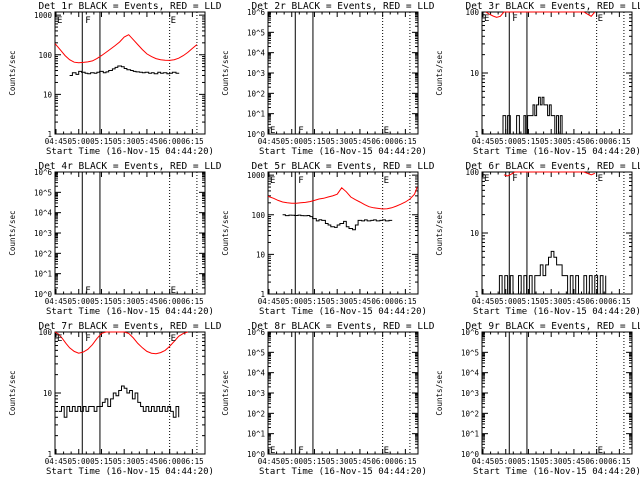 The height and width of the screenshot is (480, 640). I want to click on chart-title: Det 7r BLACK = Events, RED = LLD, so click(129, 326).